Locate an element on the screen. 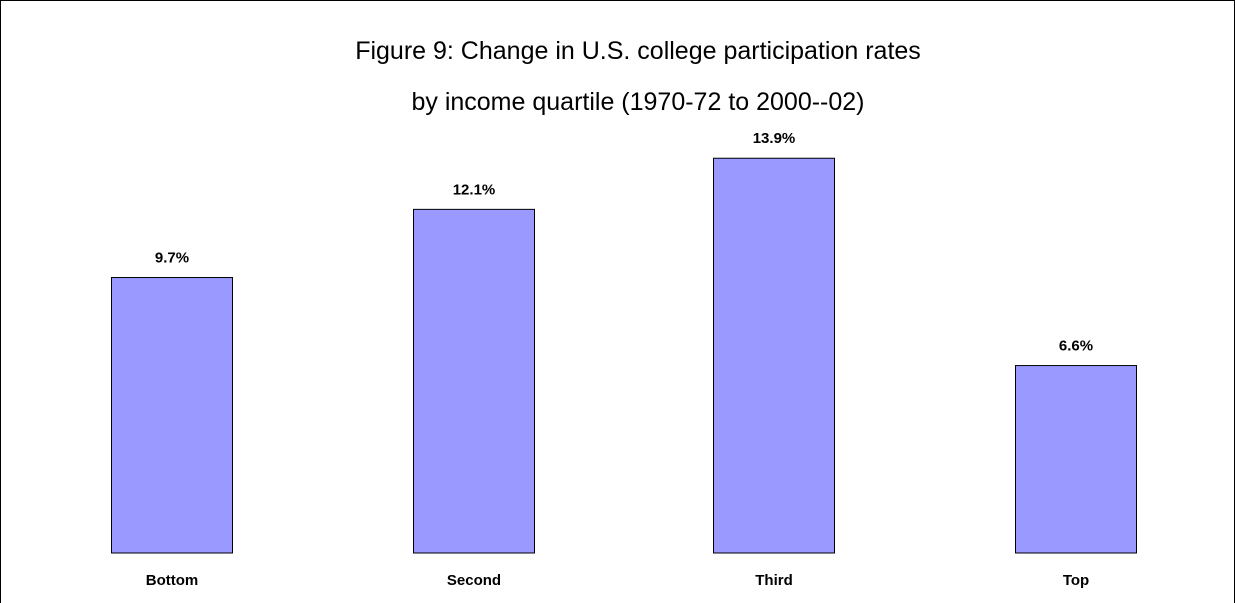 The image size is (1235, 603). chart-title-line-2: by income quartile (1970-72 to 2000--02) is located at coordinates (637, 102).